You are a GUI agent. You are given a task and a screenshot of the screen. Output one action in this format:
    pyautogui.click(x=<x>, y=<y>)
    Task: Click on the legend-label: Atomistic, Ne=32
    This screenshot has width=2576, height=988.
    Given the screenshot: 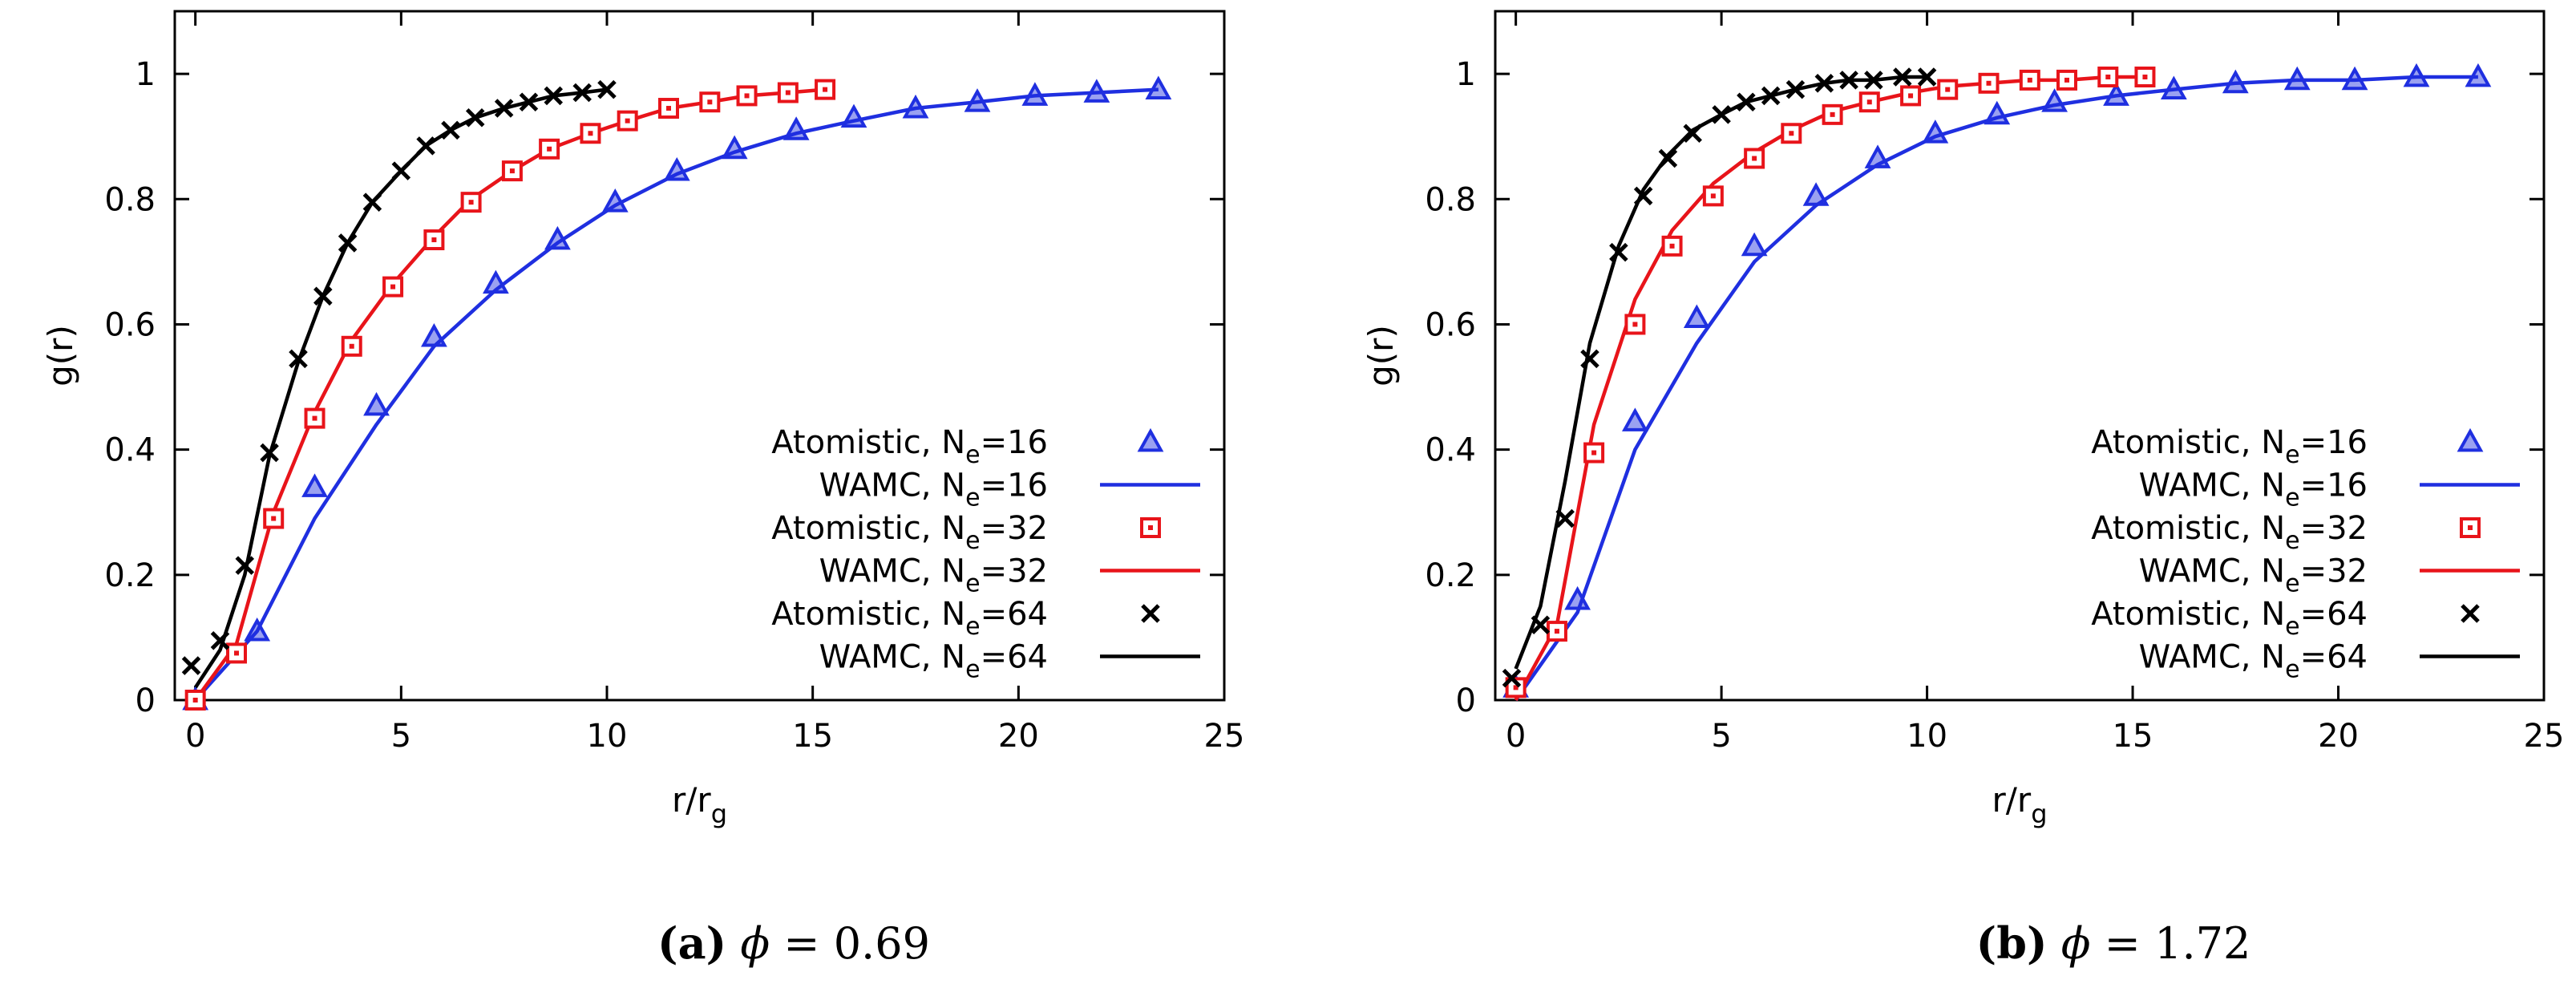 What is the action you would take?
    pyautogui.click(x=909, y=532)
    